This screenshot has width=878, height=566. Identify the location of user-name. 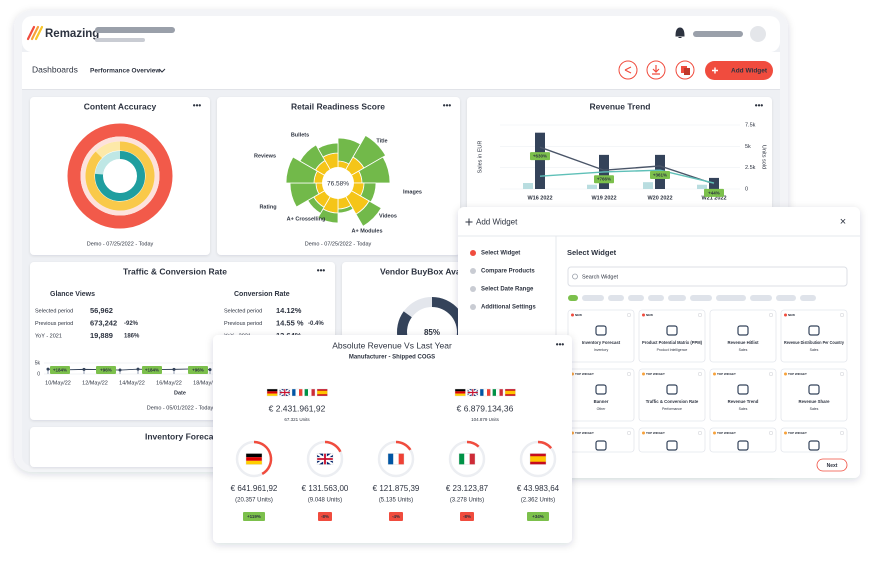
(718, 34).